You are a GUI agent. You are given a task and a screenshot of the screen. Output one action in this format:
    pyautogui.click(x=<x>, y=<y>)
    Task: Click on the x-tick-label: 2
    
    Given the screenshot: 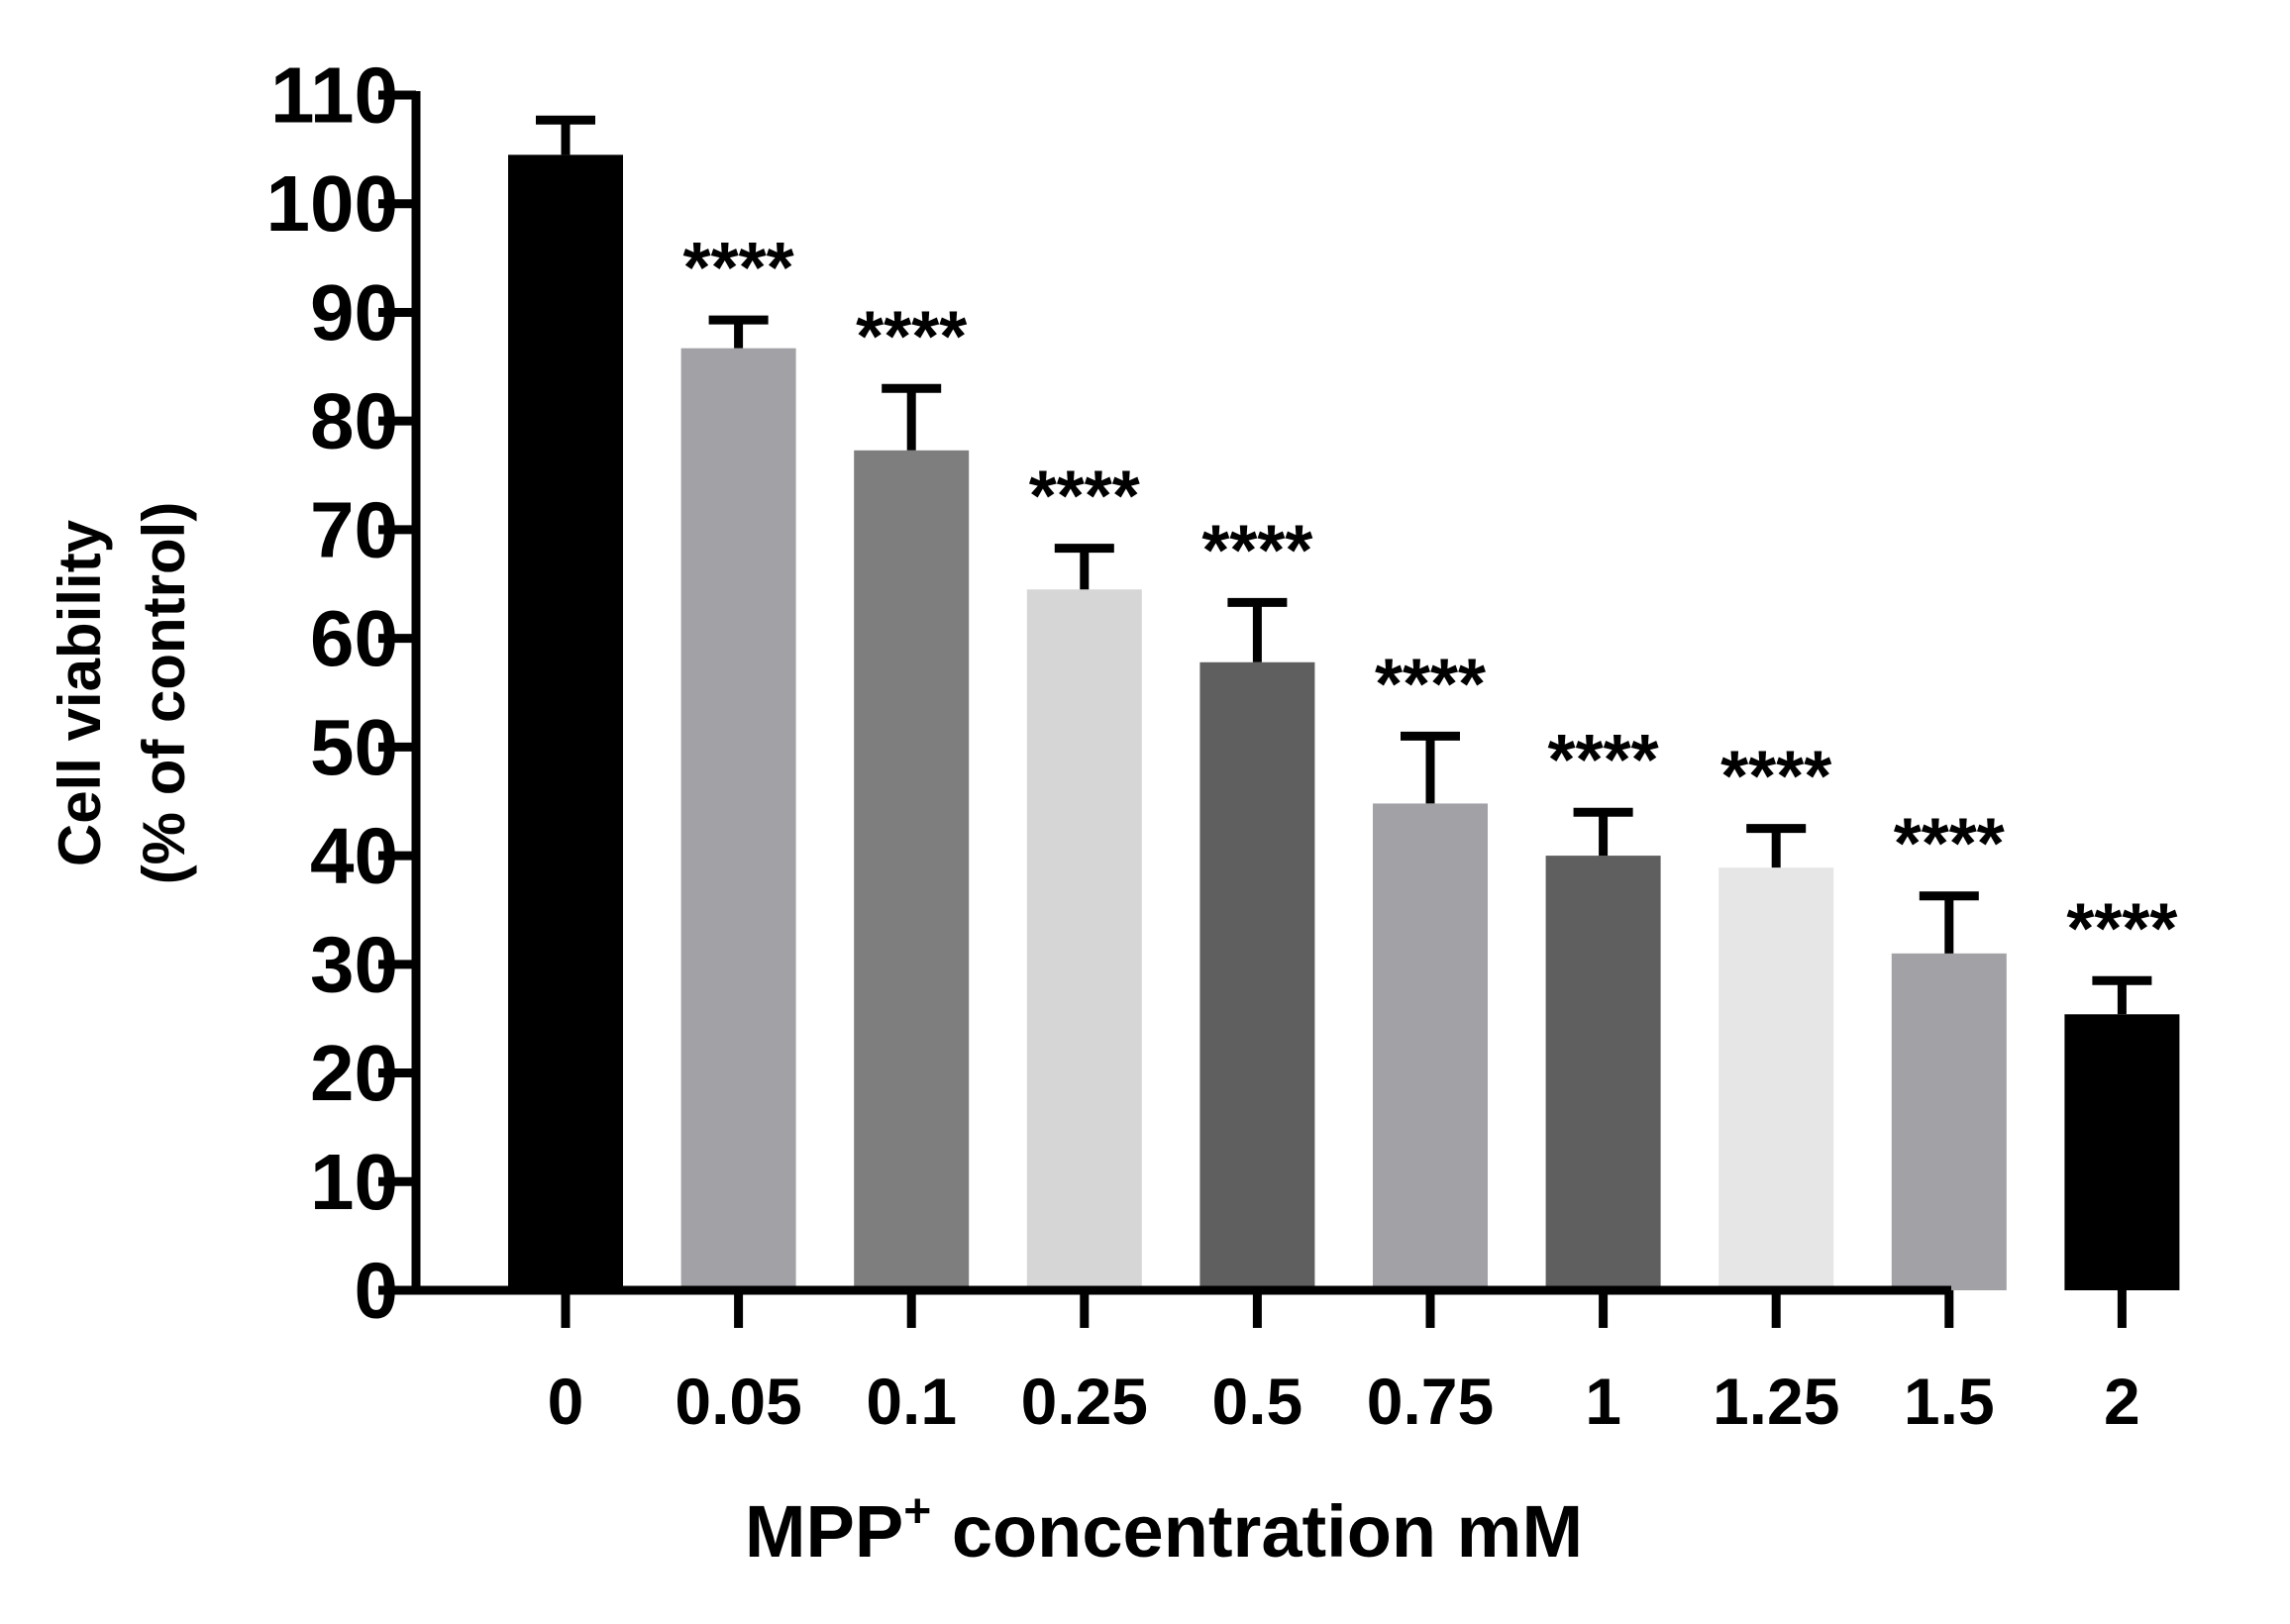 What is the action you would take?
    pyautogui.click(x=2122, y=1401)
    